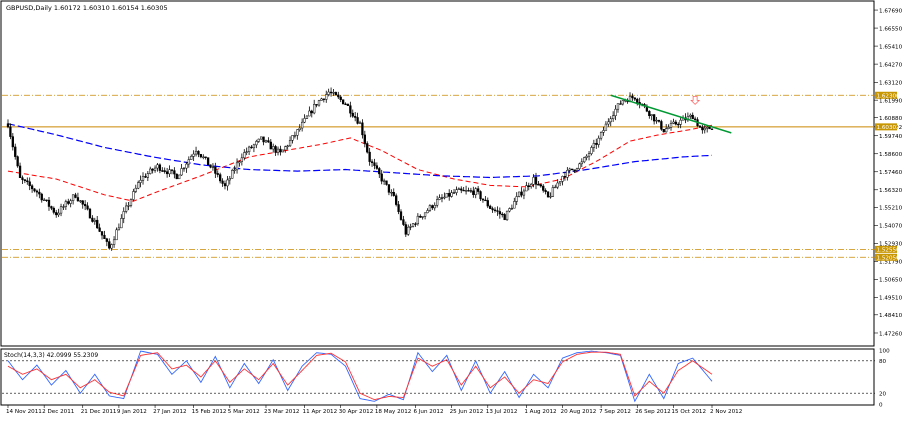 The height and width of the screenshot is (432, 918). Describe the element at coordinates (652, 412) in the screenshot. I see `x-tick-label: 26 Sep 2012` at that location.